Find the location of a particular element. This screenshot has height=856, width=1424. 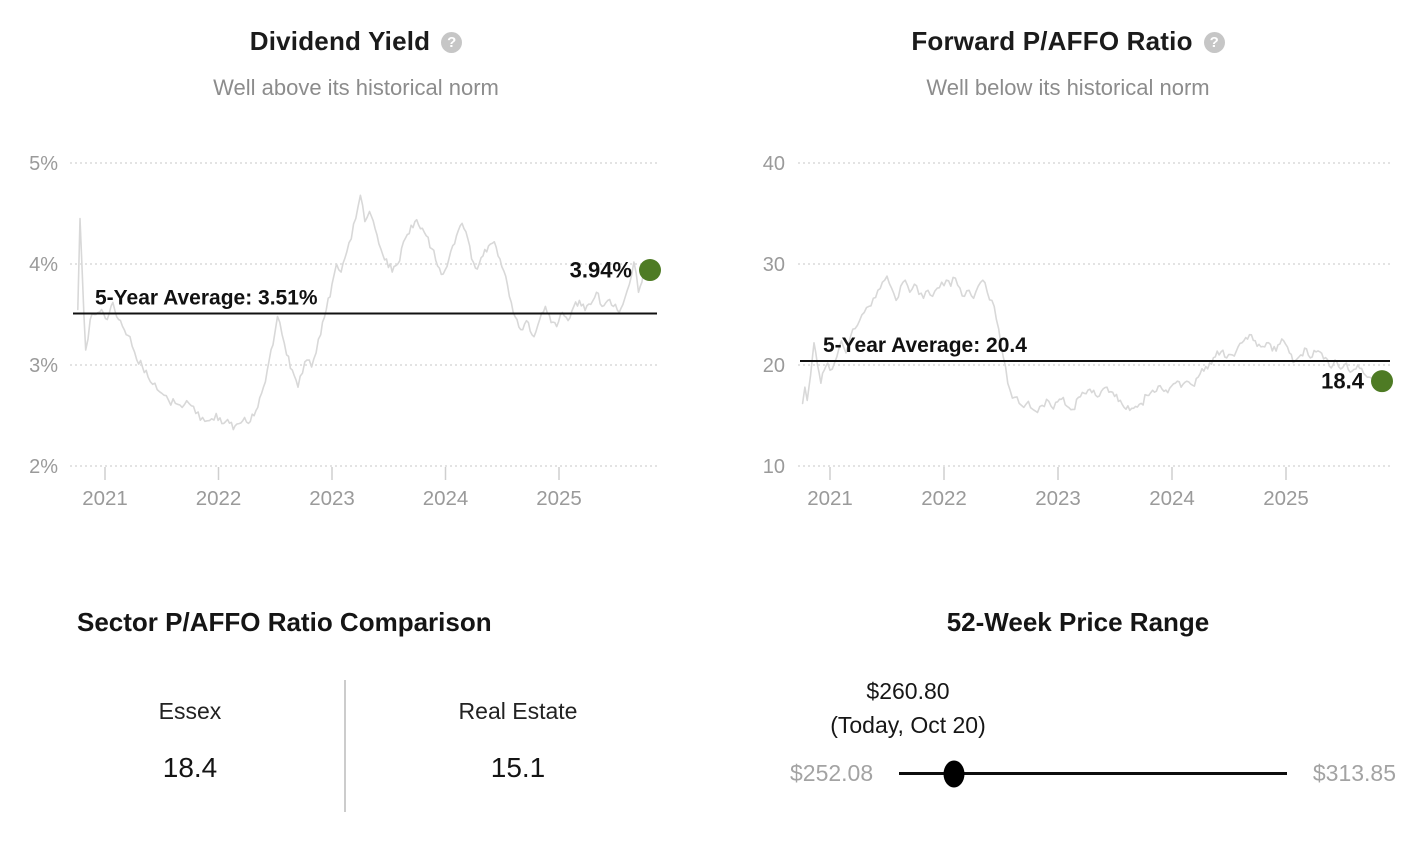

y-tick-label: 10 is located at coordinates (774, 467).